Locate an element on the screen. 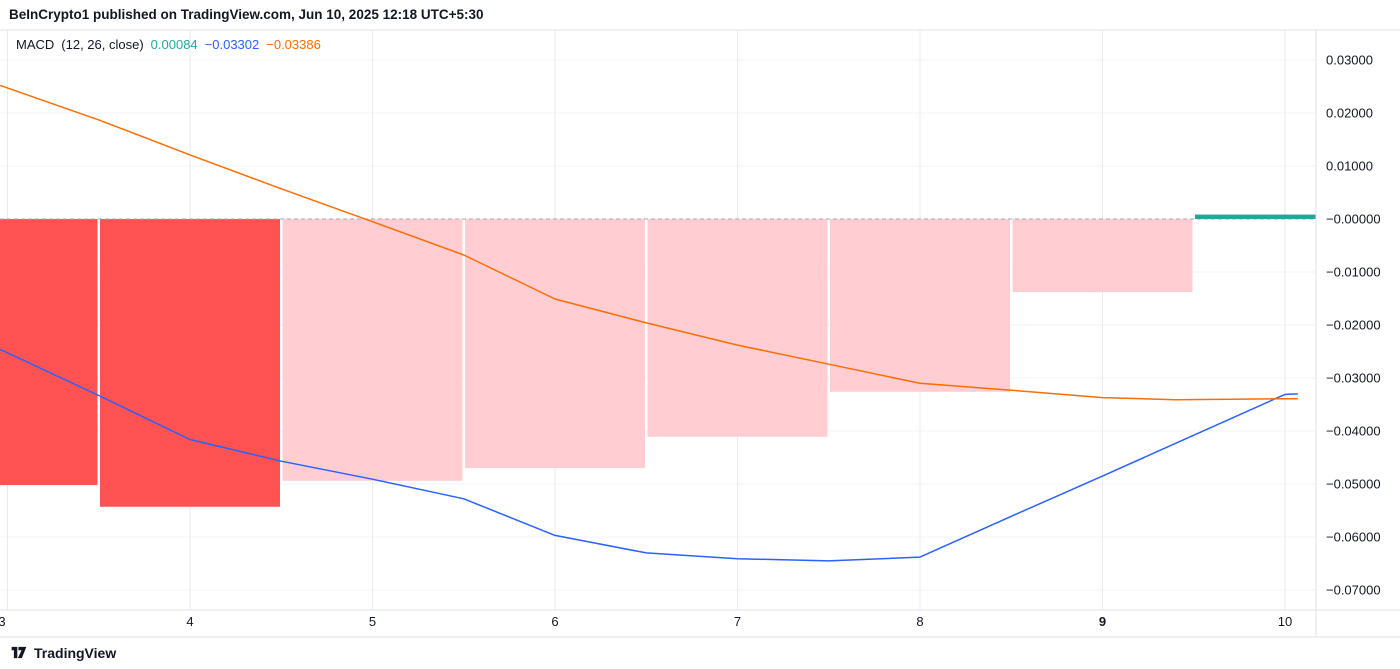 This screenshot has height=669, width=1400. x-axis-label: 5 is located at coordinates (372, 621).